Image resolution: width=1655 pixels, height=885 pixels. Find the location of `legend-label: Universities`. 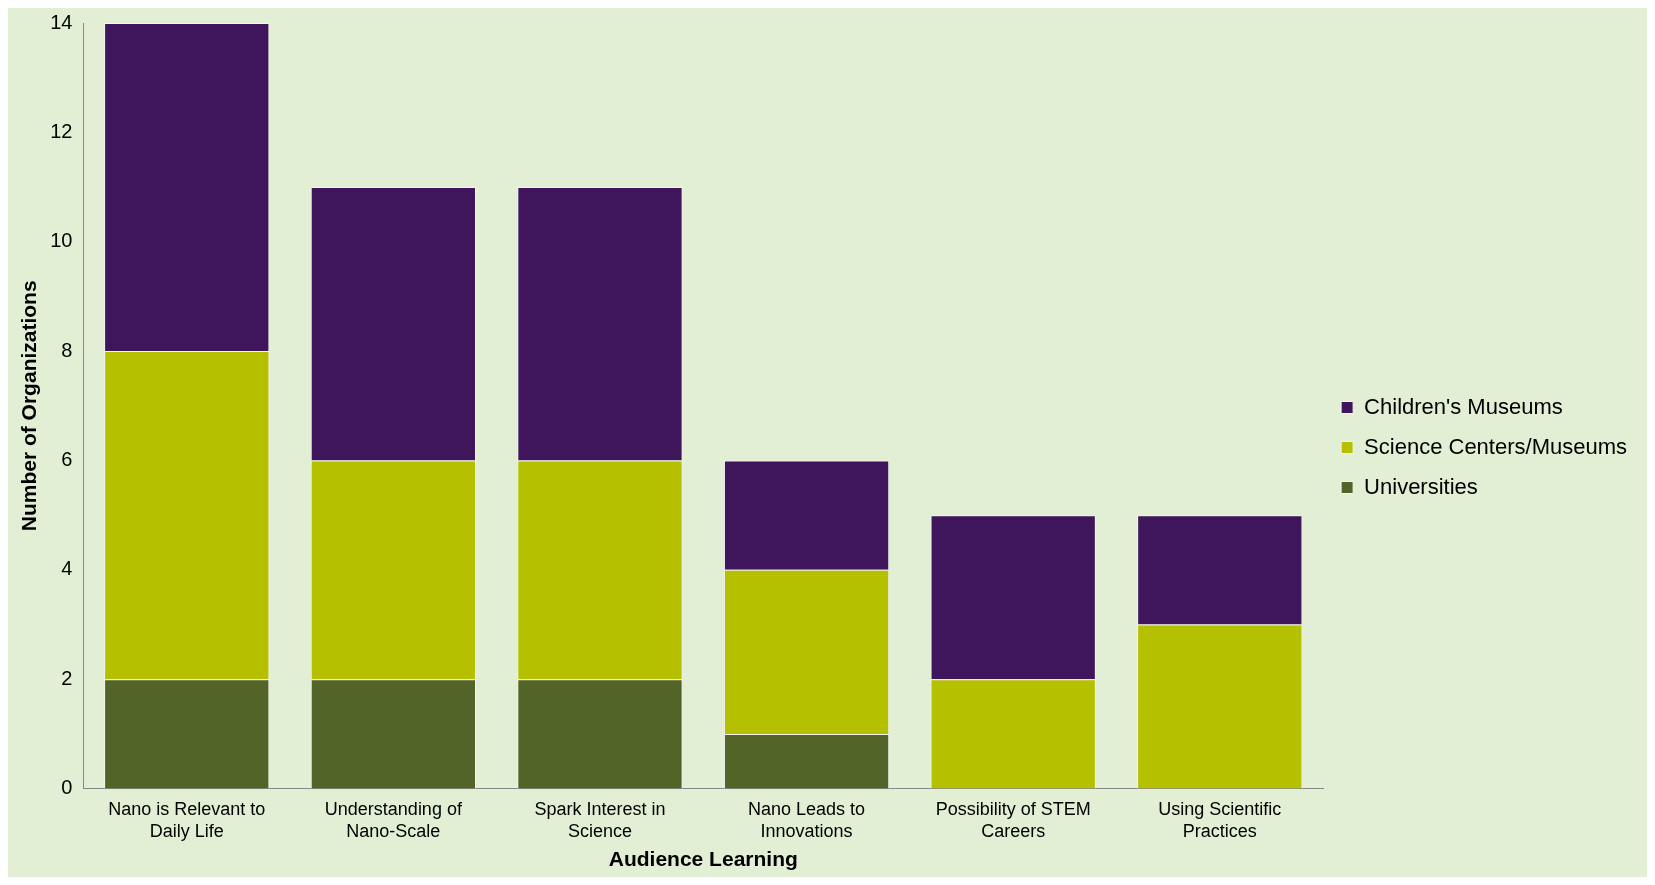

legend-label: Universities is located at coordinates (1421, 486).